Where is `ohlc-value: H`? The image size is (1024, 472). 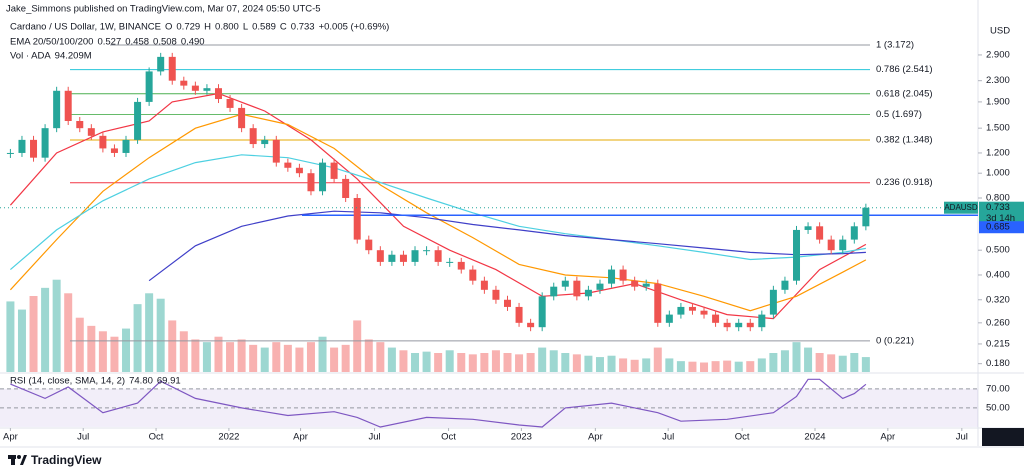
ohlc-value: H is located at coordinates (207, 27).